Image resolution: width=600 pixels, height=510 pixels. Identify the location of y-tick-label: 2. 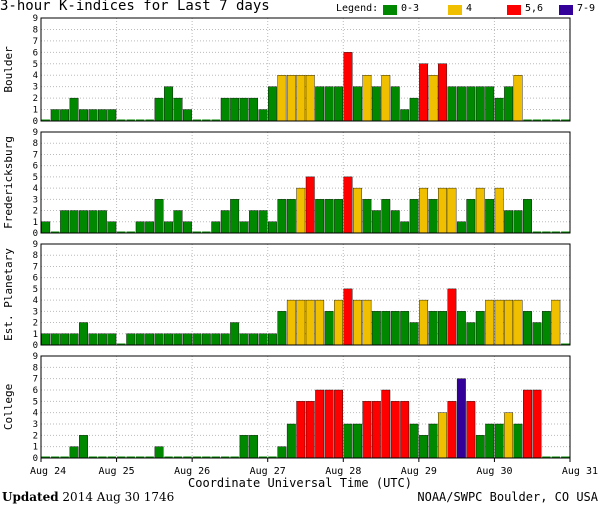
(35, 212).